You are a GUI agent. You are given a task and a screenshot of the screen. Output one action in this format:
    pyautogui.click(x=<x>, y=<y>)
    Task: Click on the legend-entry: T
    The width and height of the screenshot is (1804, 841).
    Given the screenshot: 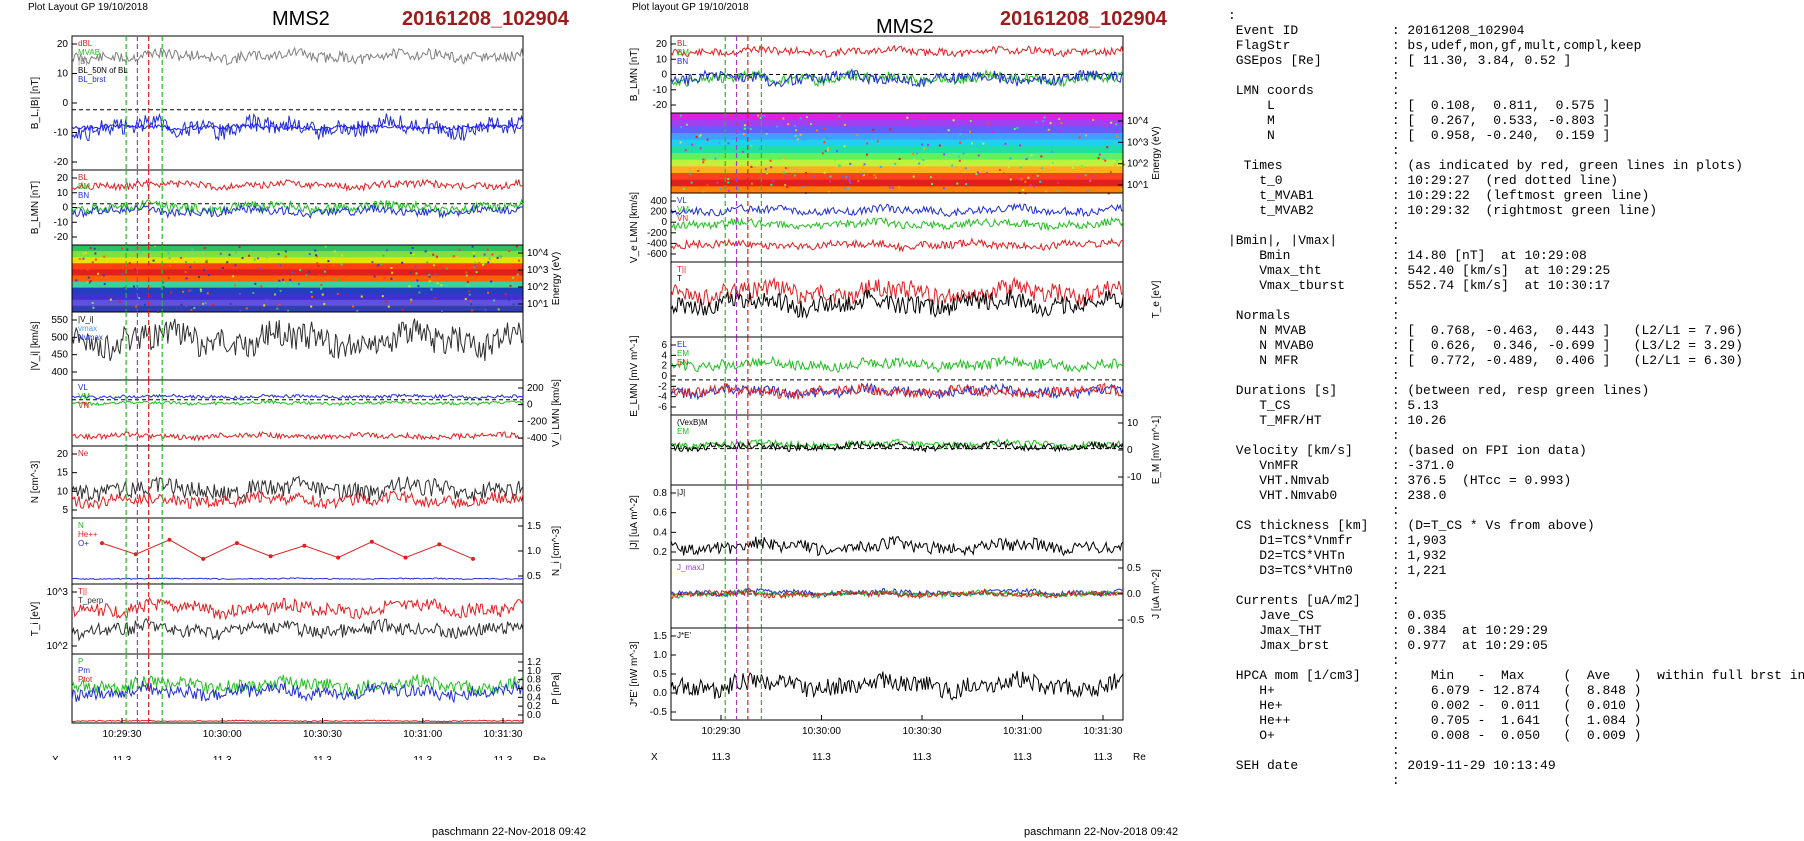 What is the action you would take?
    pyautogui.click(x=679, y=278)
    